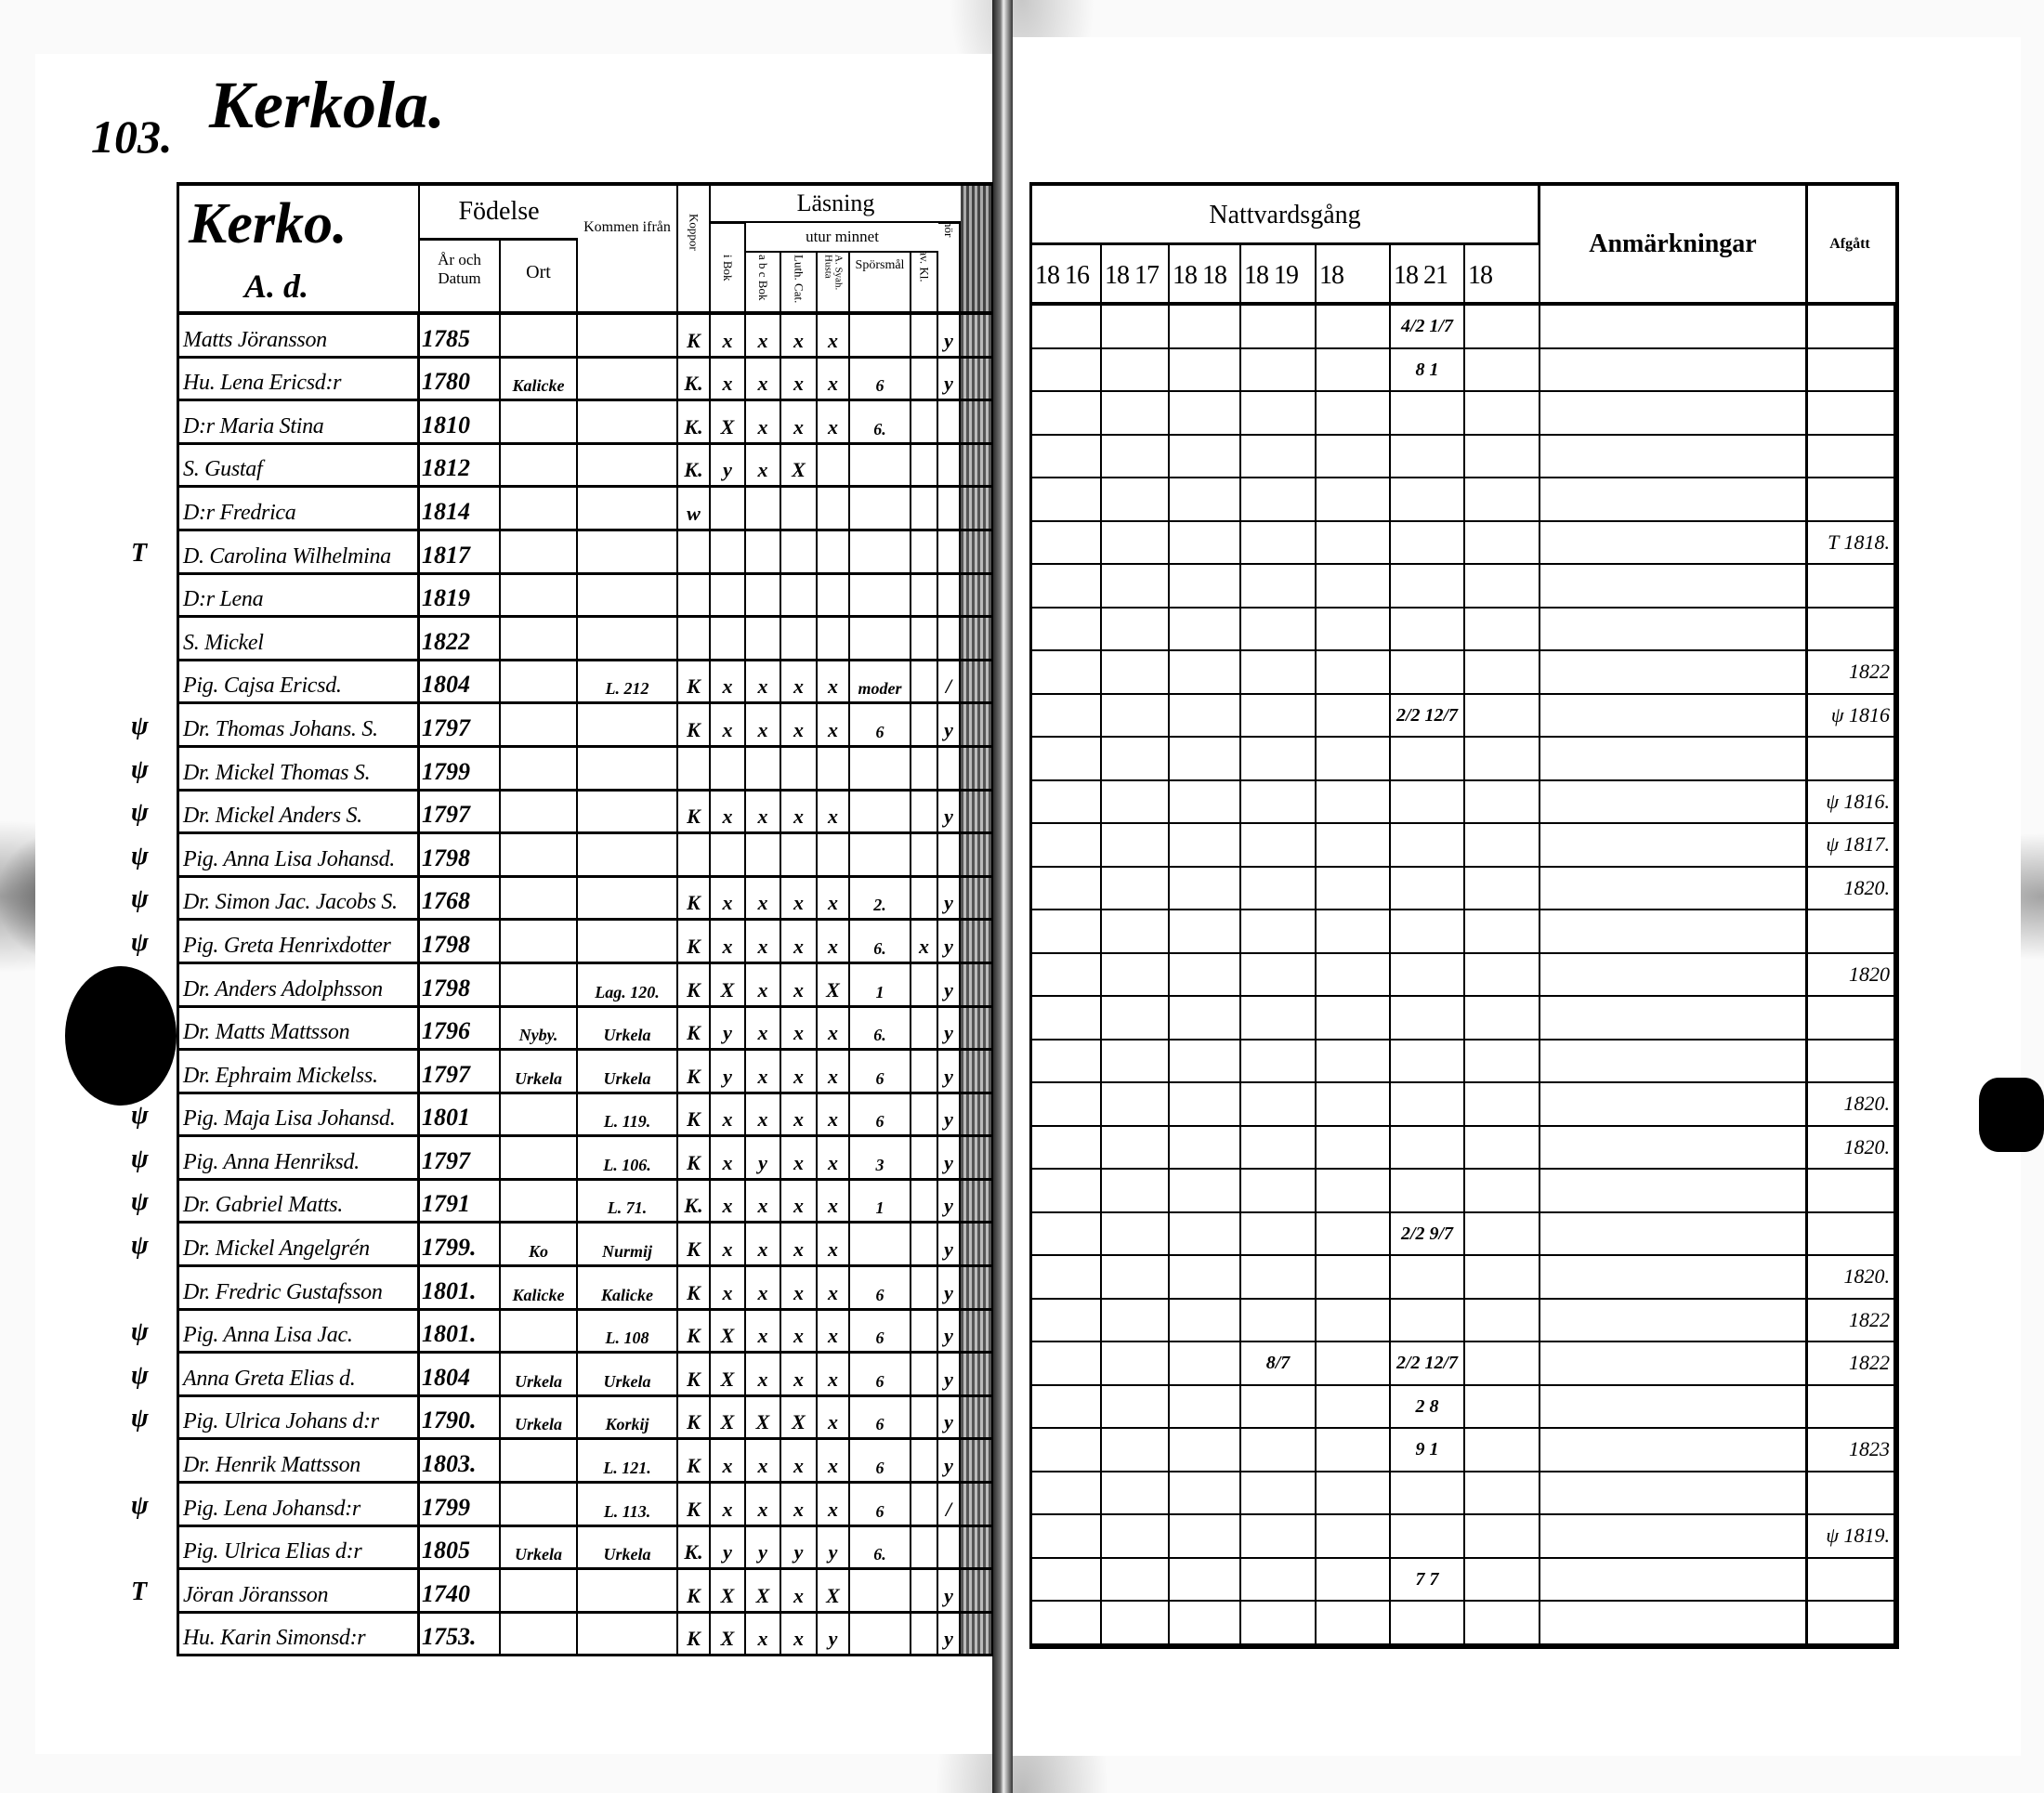 The height and width of the screenshot is (1793, 2044). Describe the element at coordinates (539, 1374) in the screenshot. I see `cell-ort: Urkela` at that location.